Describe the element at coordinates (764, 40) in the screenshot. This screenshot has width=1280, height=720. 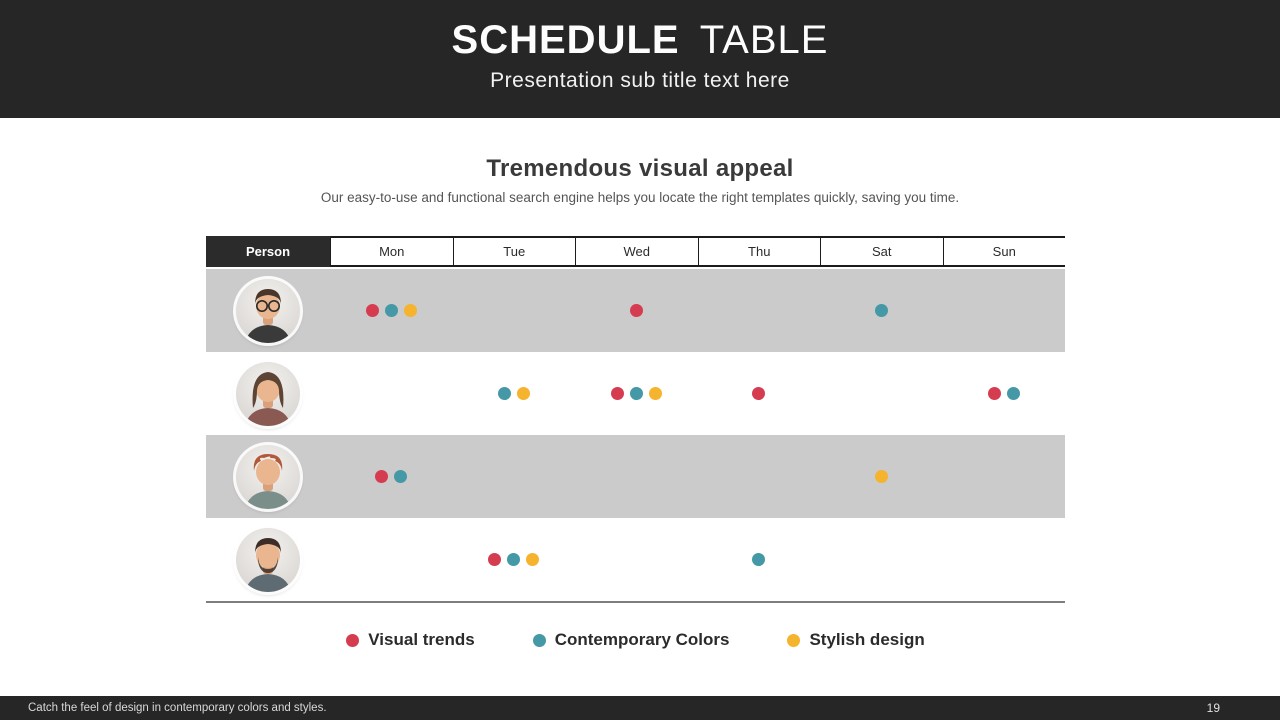
I see `slide-title-light: TABLE` at that location.